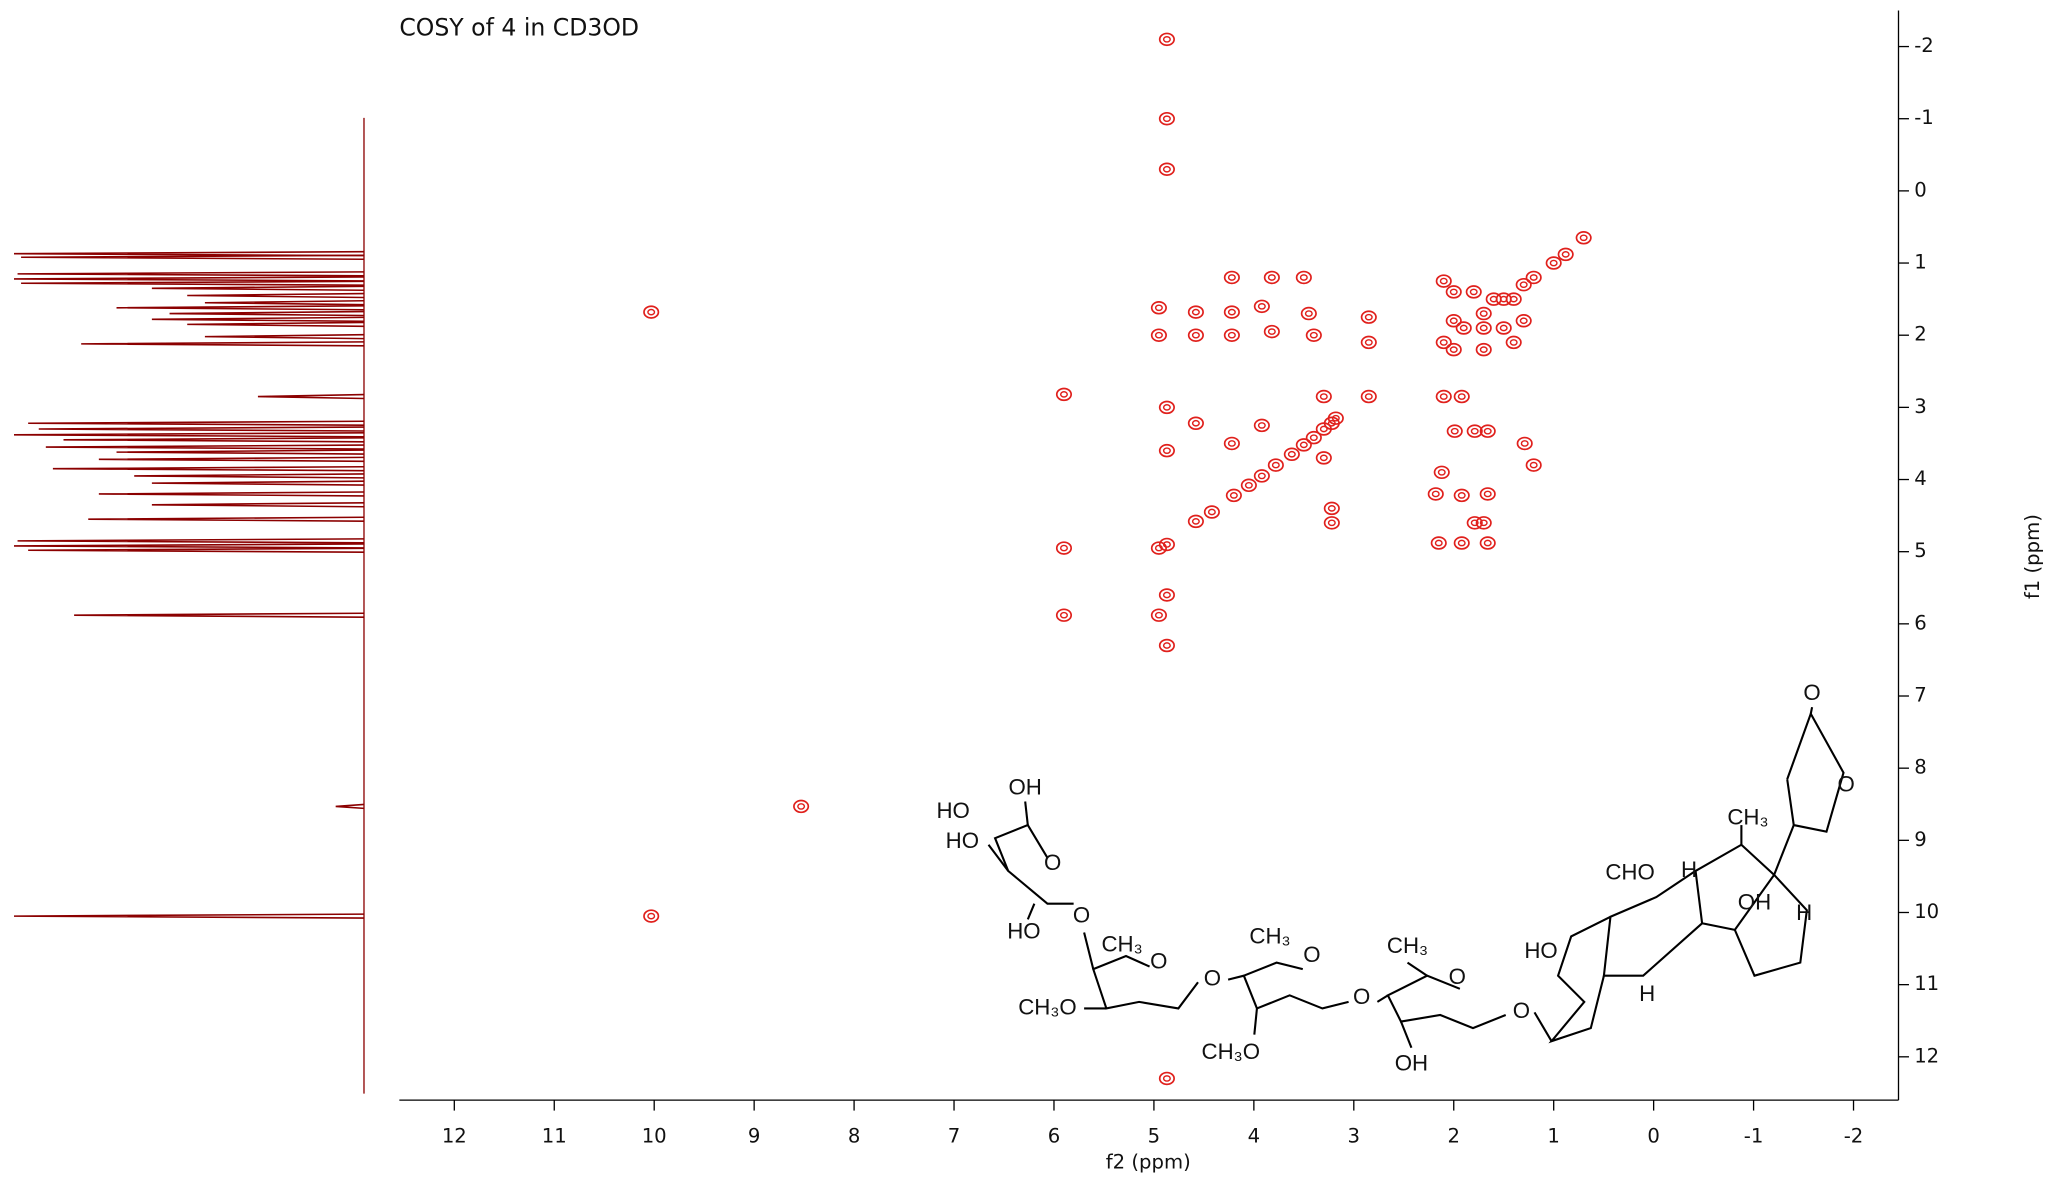 The image size is (2053, 1180). I want to click on y-tick-label: 10, so click(1926, 911).